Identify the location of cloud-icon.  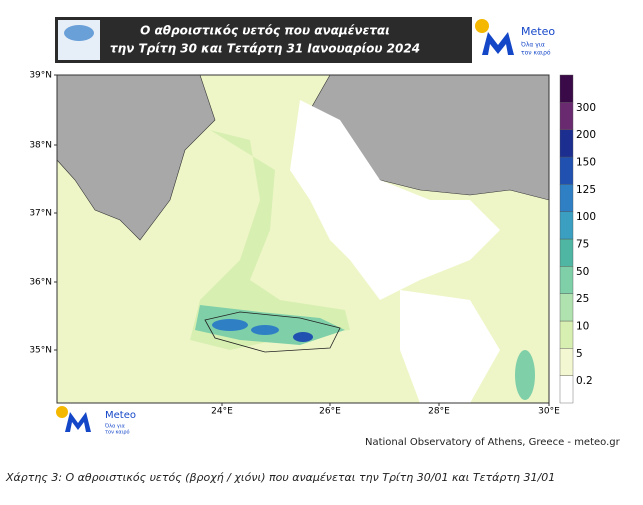
(79, 33).